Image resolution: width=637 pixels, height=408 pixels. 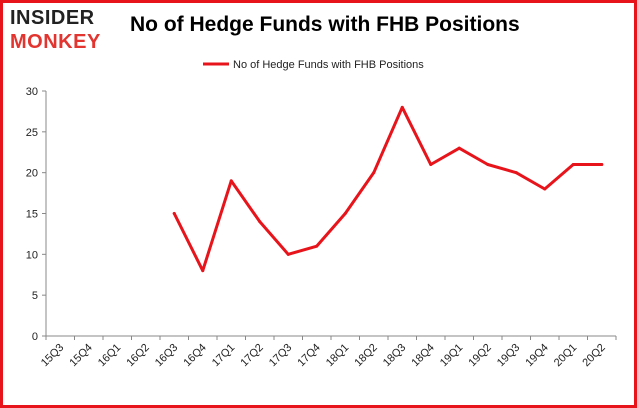 I want to click on x-tick-label: 20Q1, so click(x=566, y=356).